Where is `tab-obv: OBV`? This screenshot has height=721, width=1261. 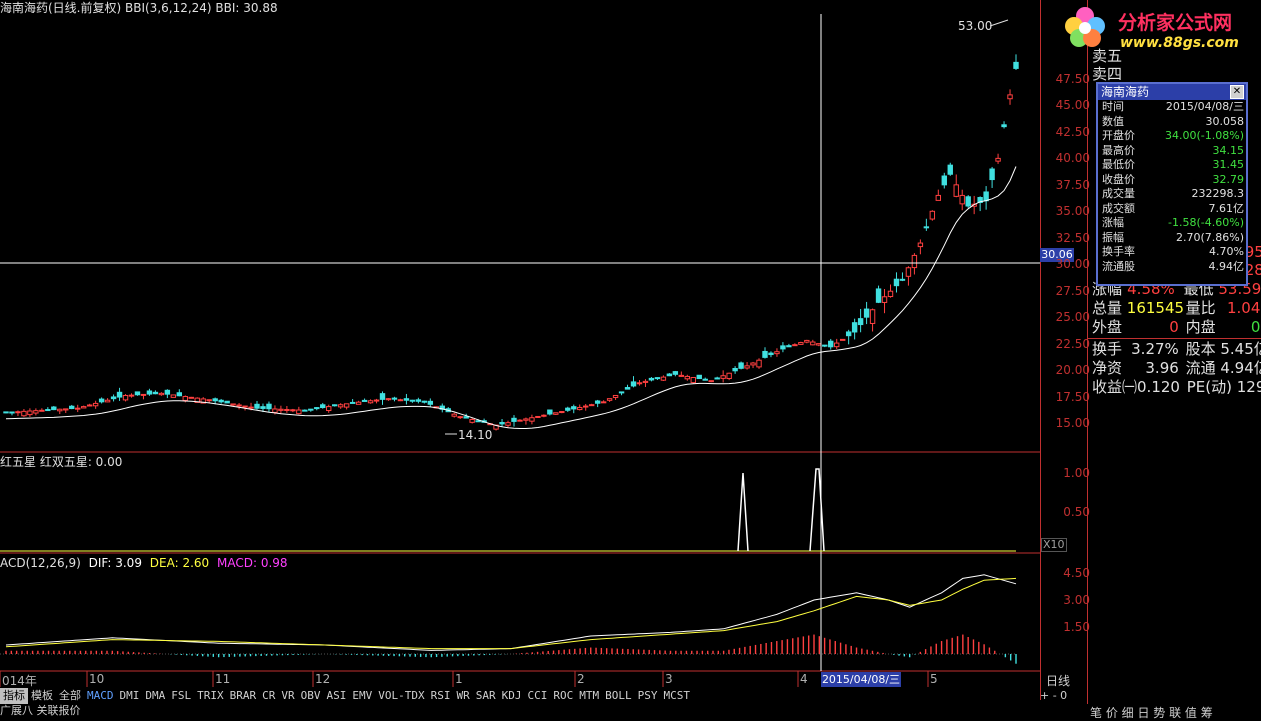 tab-obv: OBV is located at coordinates (310, 695).